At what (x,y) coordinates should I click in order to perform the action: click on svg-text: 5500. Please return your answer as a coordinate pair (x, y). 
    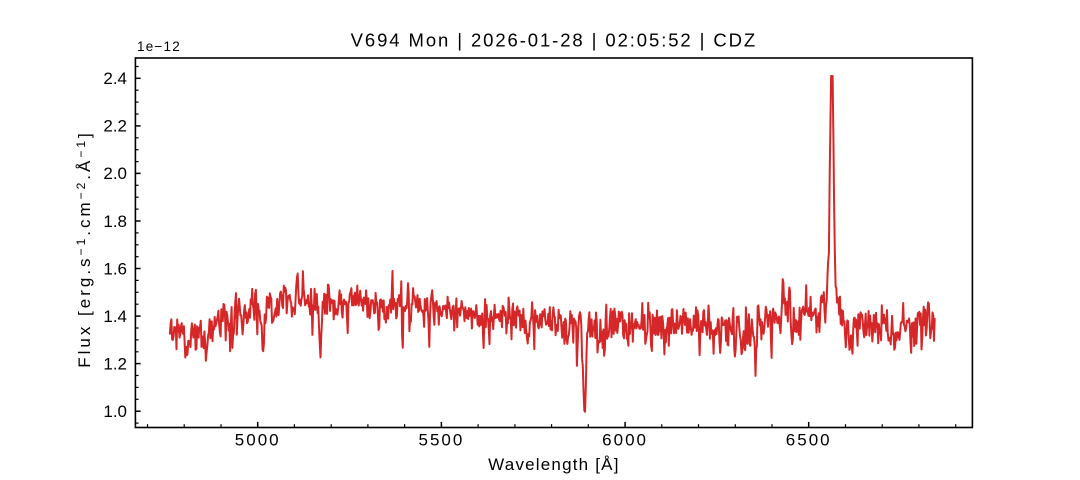
    Looking at the image, I should click on (441, 440).